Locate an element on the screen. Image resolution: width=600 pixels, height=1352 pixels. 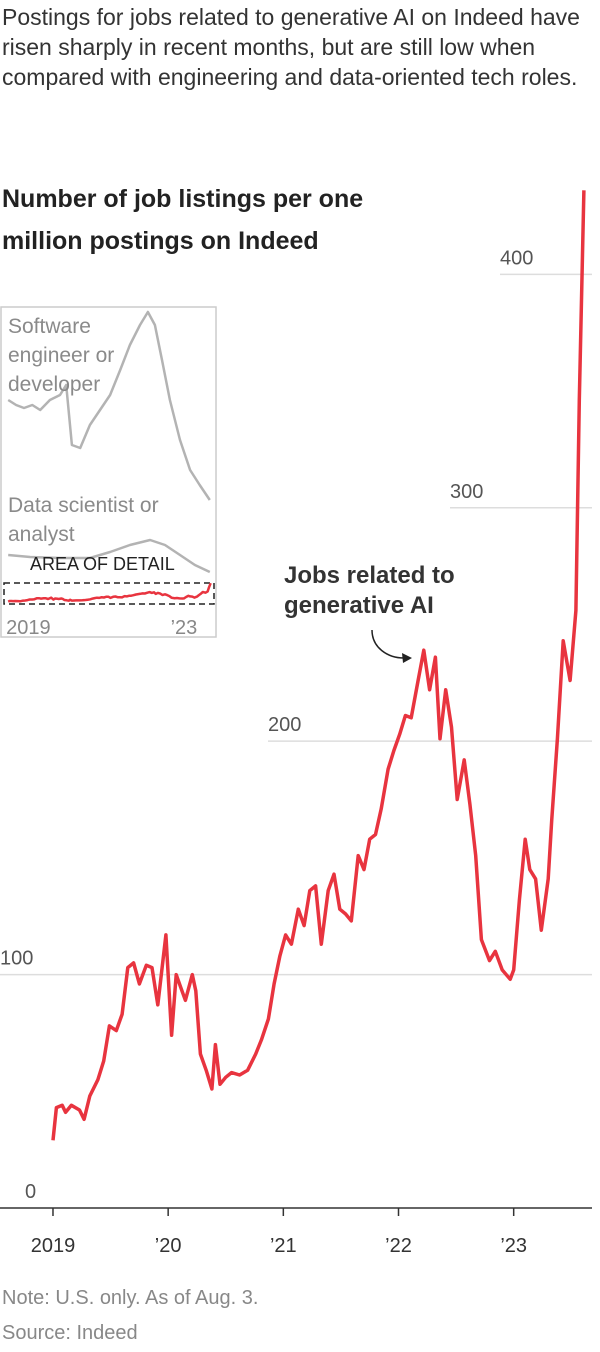
x-tick-label: ’22 is located at coordinates (398, 1246).